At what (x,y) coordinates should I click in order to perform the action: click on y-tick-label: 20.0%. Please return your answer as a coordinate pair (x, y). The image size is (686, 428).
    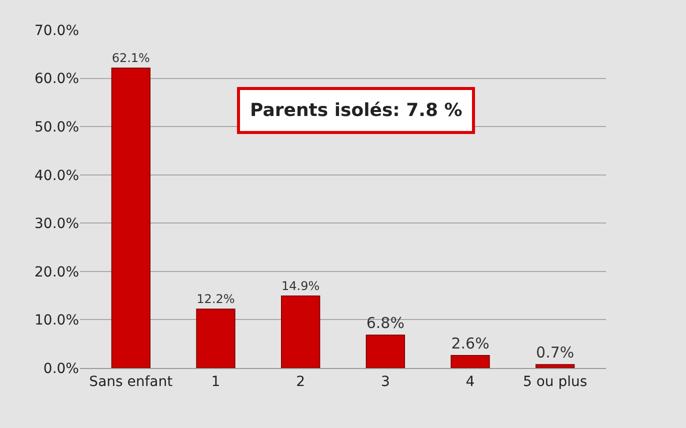
    Looking at the image, I should click on (56, 272).